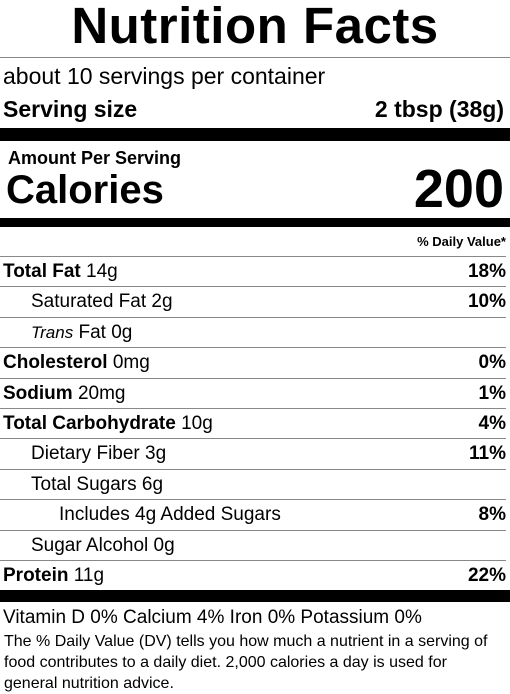 The image size is (510, 694). What do you see at coordinates (164, 76) in the screenshot?
I see `servings: about 10 servings per container` at bounding box center [164, 76].